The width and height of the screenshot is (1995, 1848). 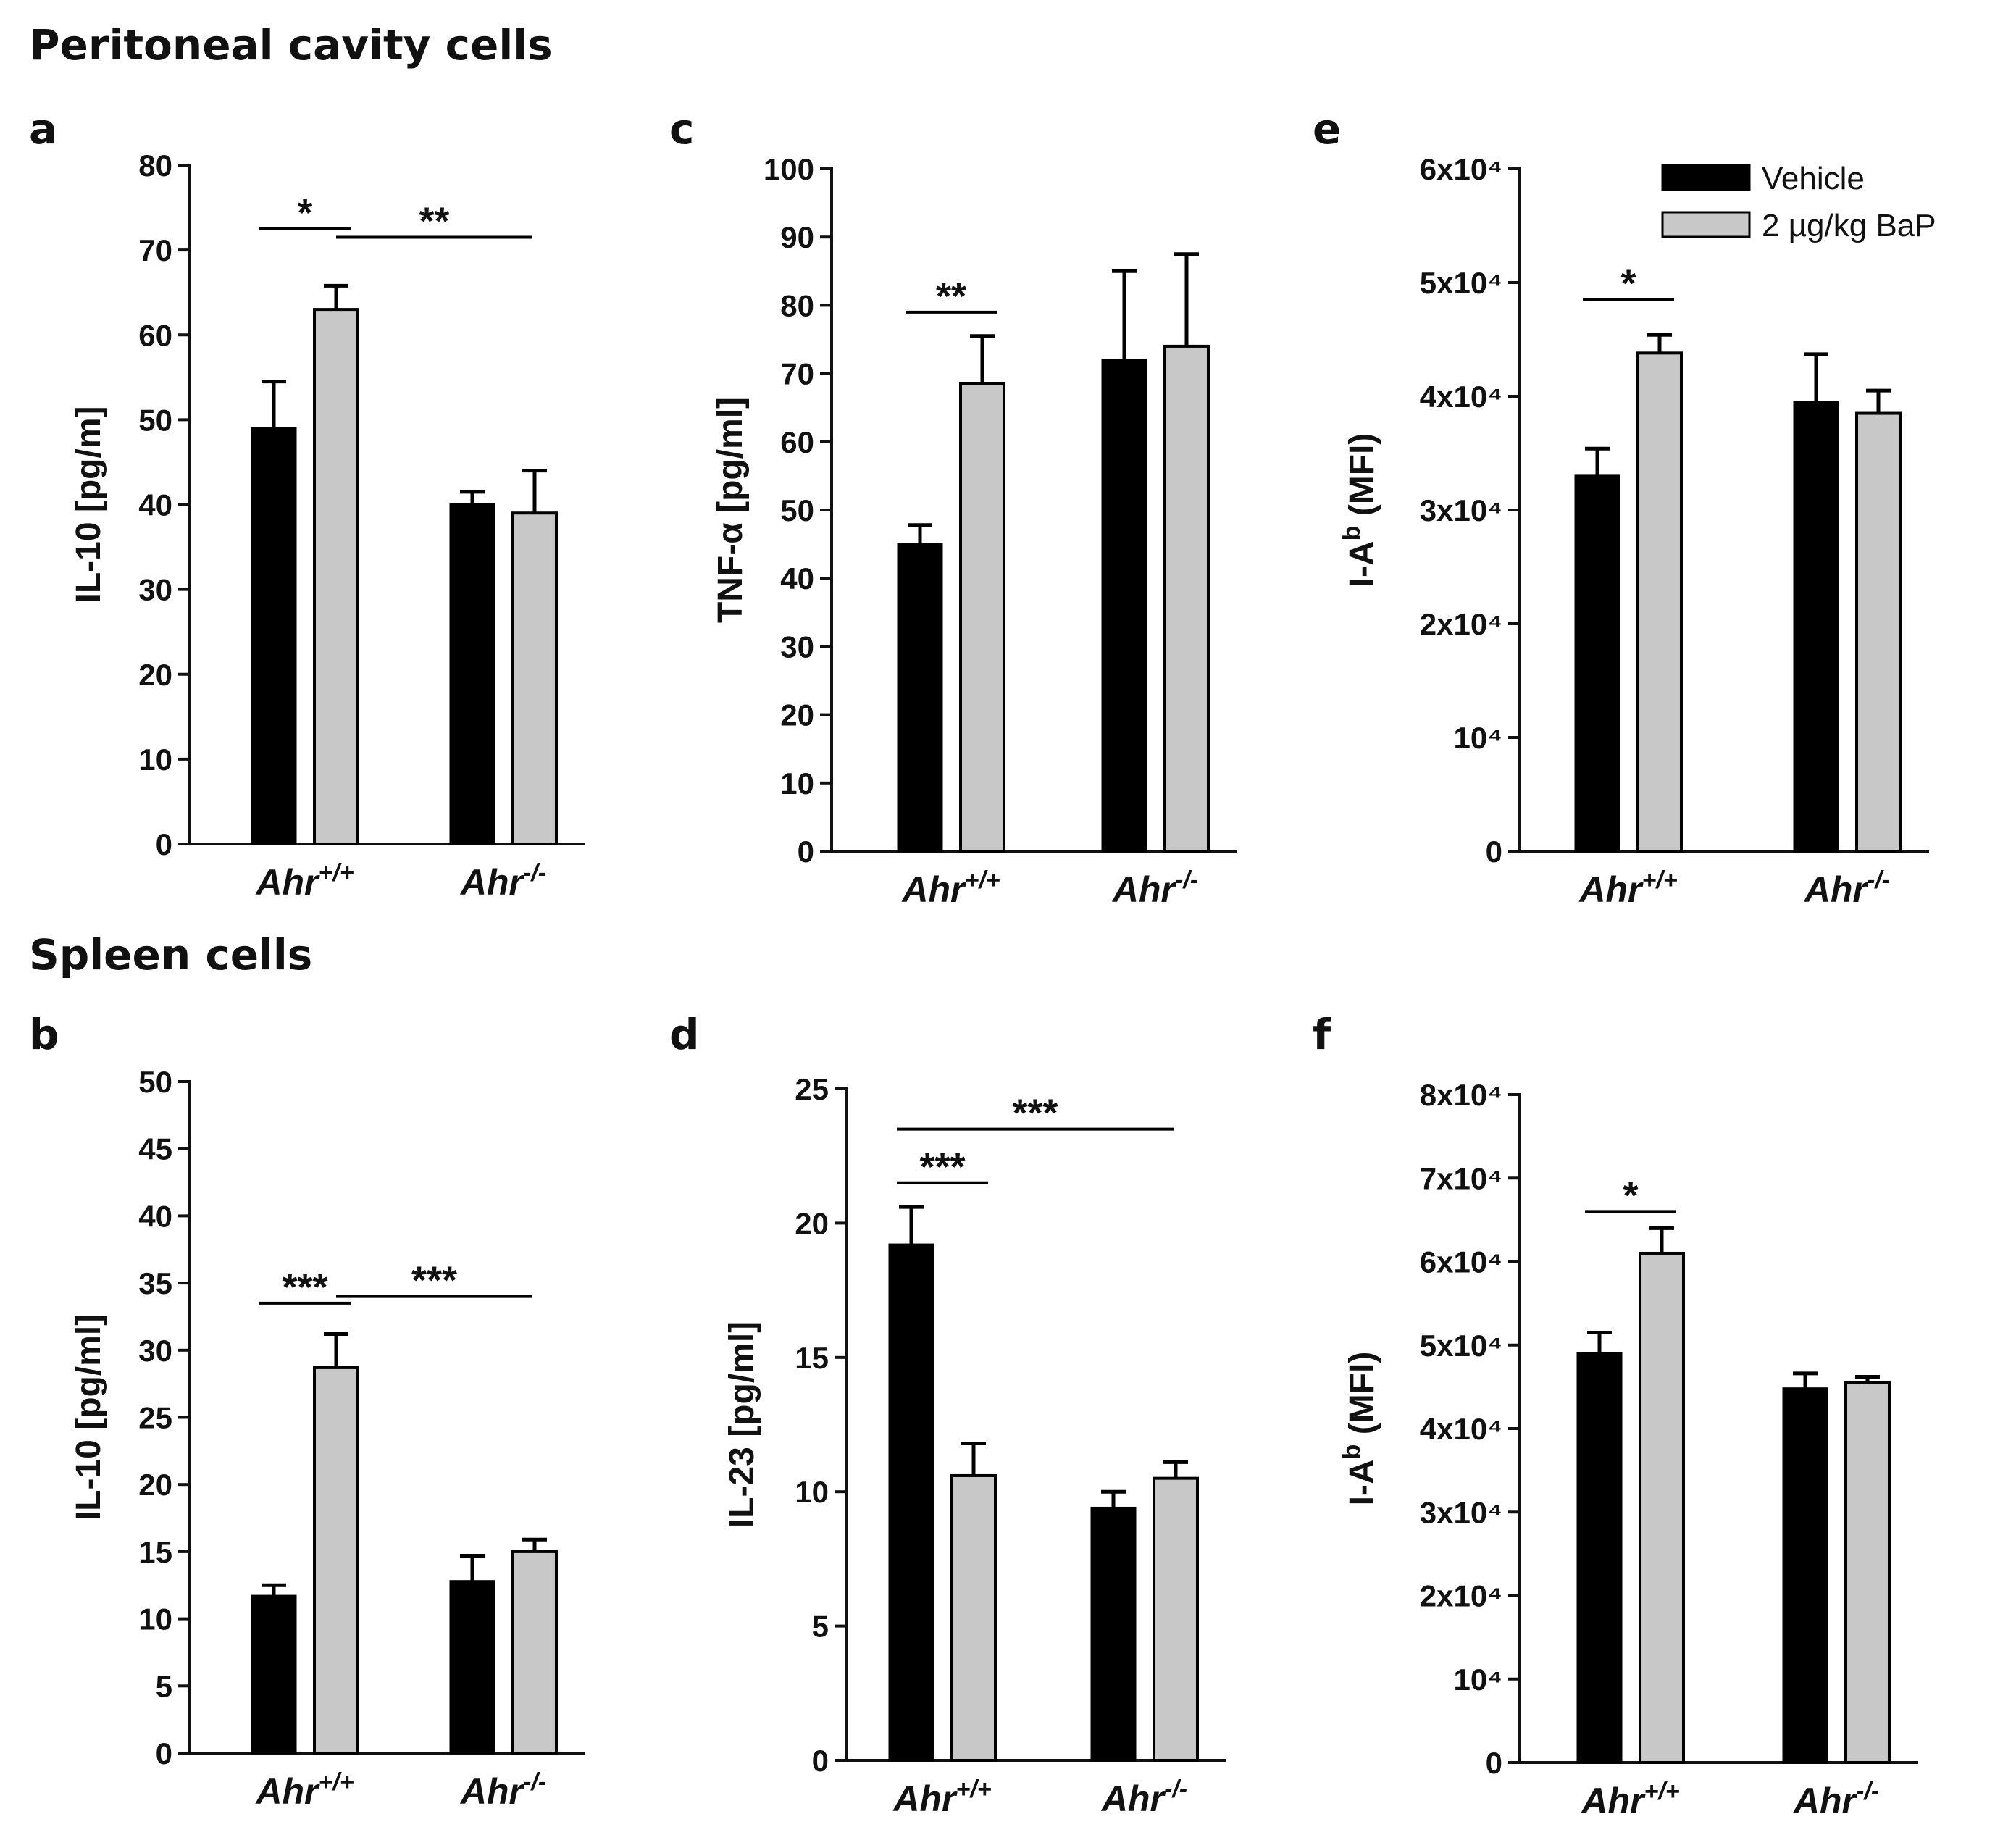 What do you see at coordinates (730, 510) in the screenshot?
I see `y-axis-title: TNF-α [pg/ml]` at bounding box center [730, 510].